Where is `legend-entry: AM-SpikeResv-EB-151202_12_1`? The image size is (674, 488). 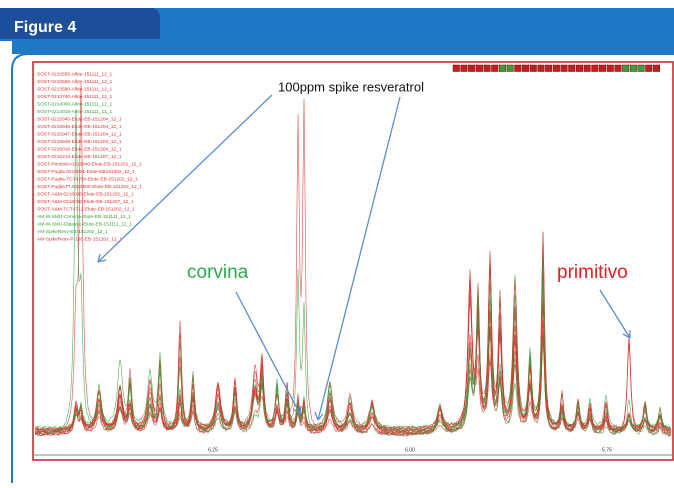
legend-entry: AM-SpikeResv-EB-151202_12_1 is located at coordinates (72, 232).